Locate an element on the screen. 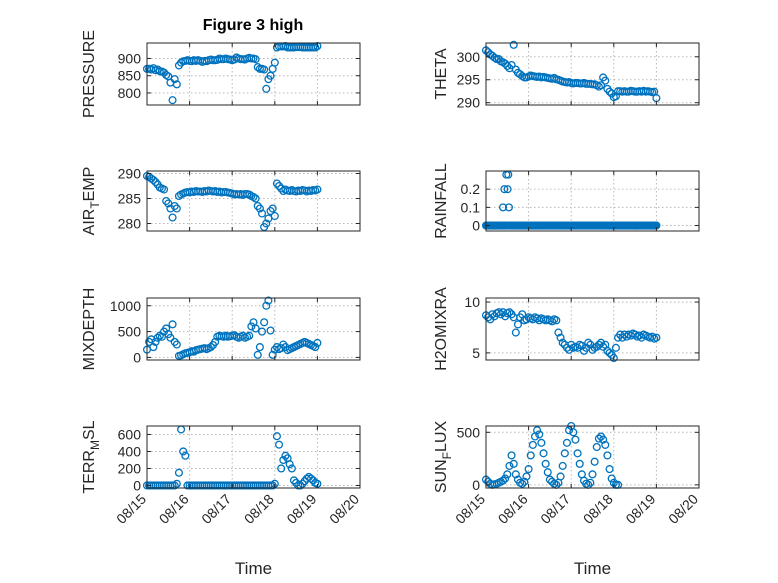  y-tick-label: 0 is located at coordinates (137, 357).